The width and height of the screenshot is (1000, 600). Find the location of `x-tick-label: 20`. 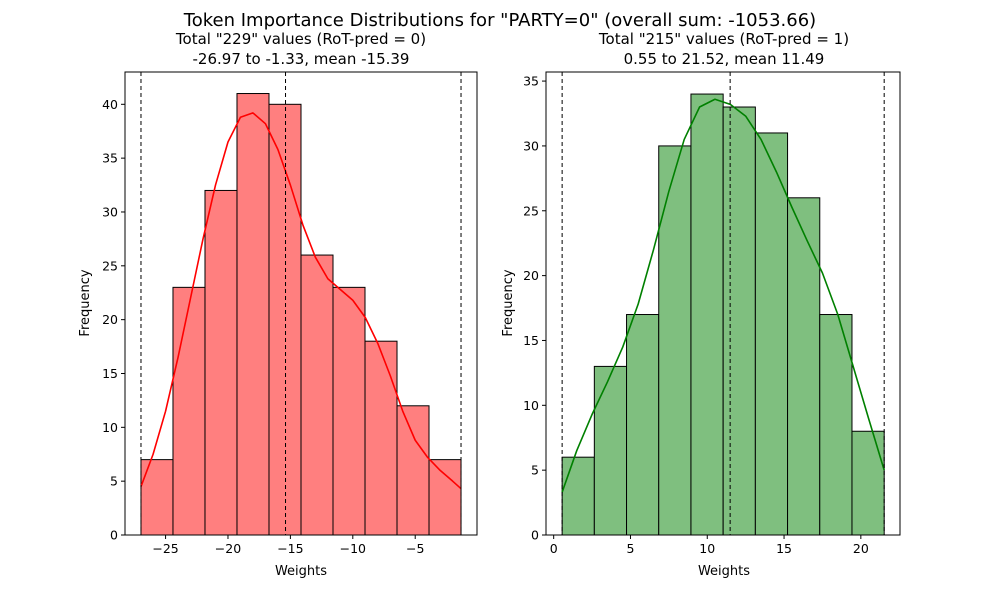

x-tick-label: 20 is located at coordinates (861, 548).